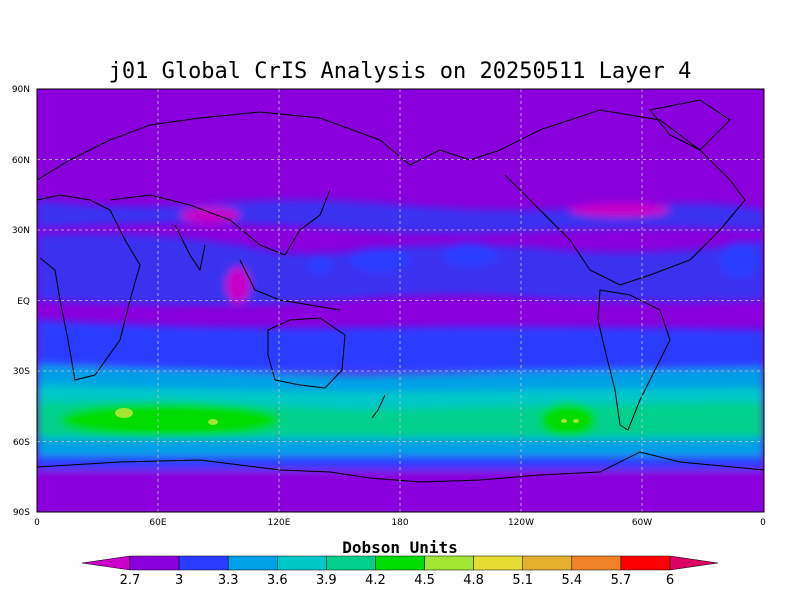 The width and height of the screenshot is (800, 600). What do you see at coordinates (621, 580) in the screenshot?
I see `colorbar-level-label: 5.7` at bounding box center [621, 580].